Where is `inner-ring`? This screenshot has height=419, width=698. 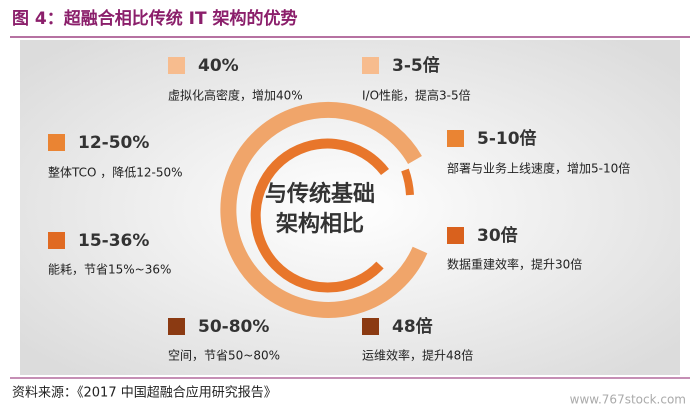 inner-ring is located at coordinates (319, 215).